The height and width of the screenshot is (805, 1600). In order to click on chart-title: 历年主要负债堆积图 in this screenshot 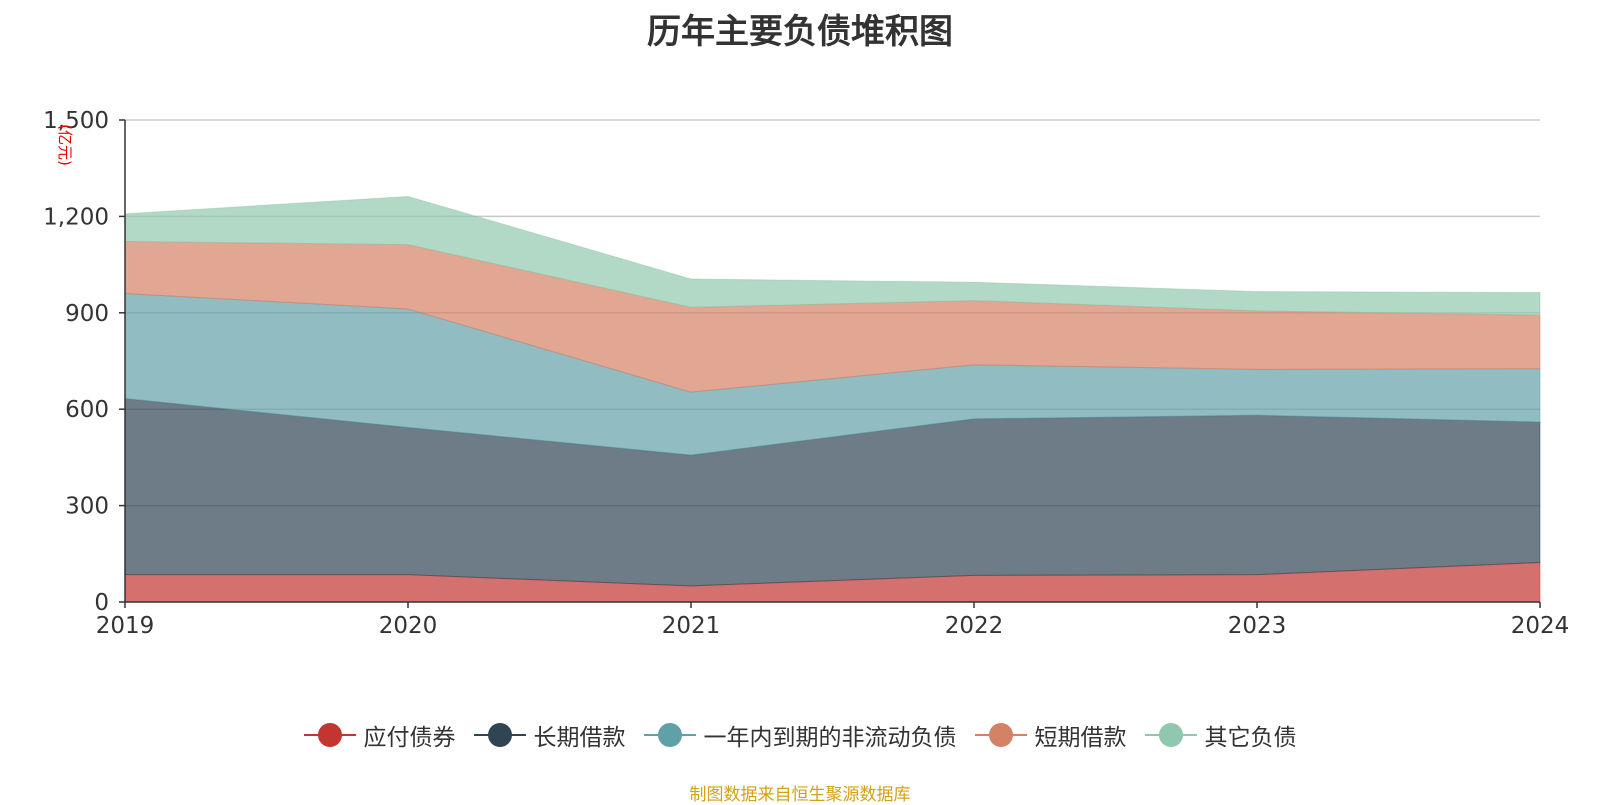, I will do `click(800, 32)`.